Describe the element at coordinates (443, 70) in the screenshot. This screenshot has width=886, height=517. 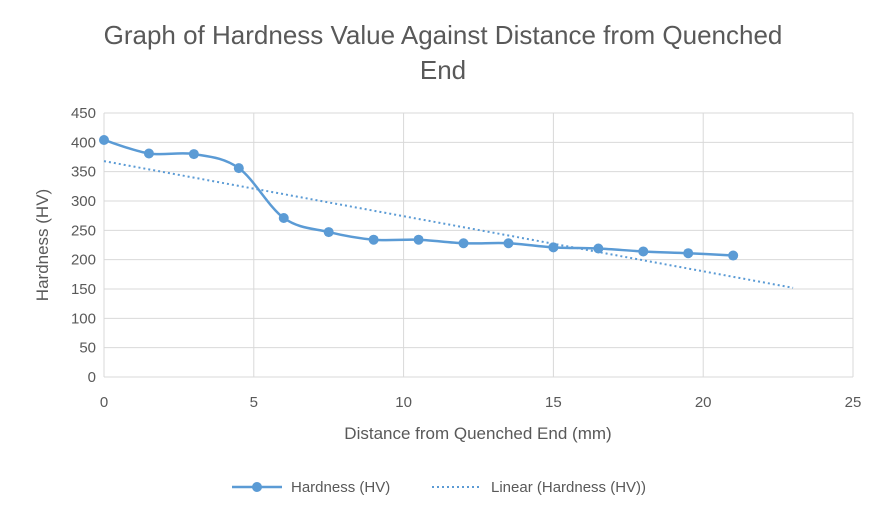
I see `chart-title-line-2: End` at that location.